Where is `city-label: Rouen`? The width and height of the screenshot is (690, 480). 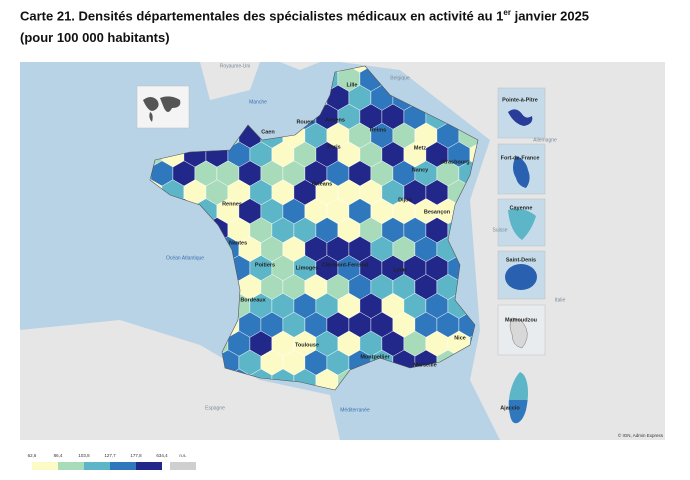
city-label: Rouen is located at coordinates (305, 122).